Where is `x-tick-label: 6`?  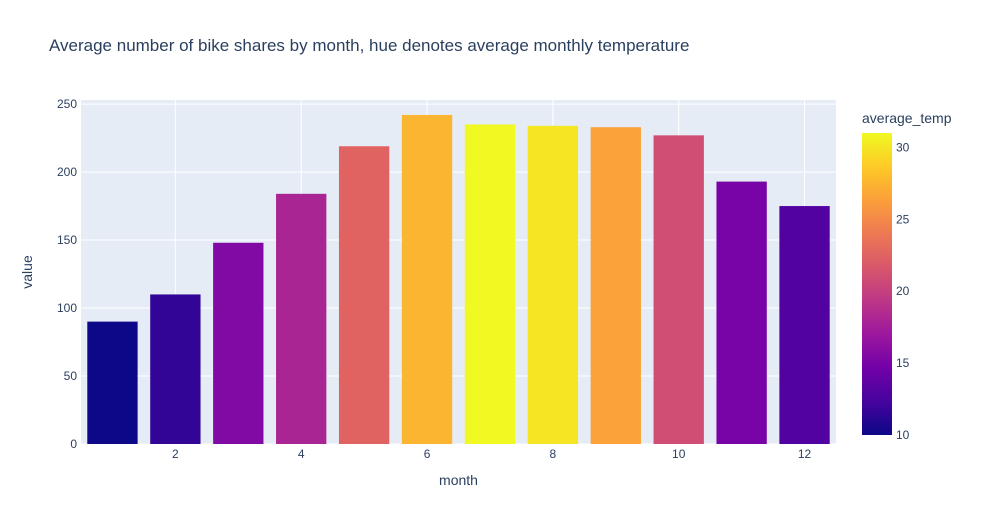 x-tick-label: 6 is located at coordinates (427, 454).